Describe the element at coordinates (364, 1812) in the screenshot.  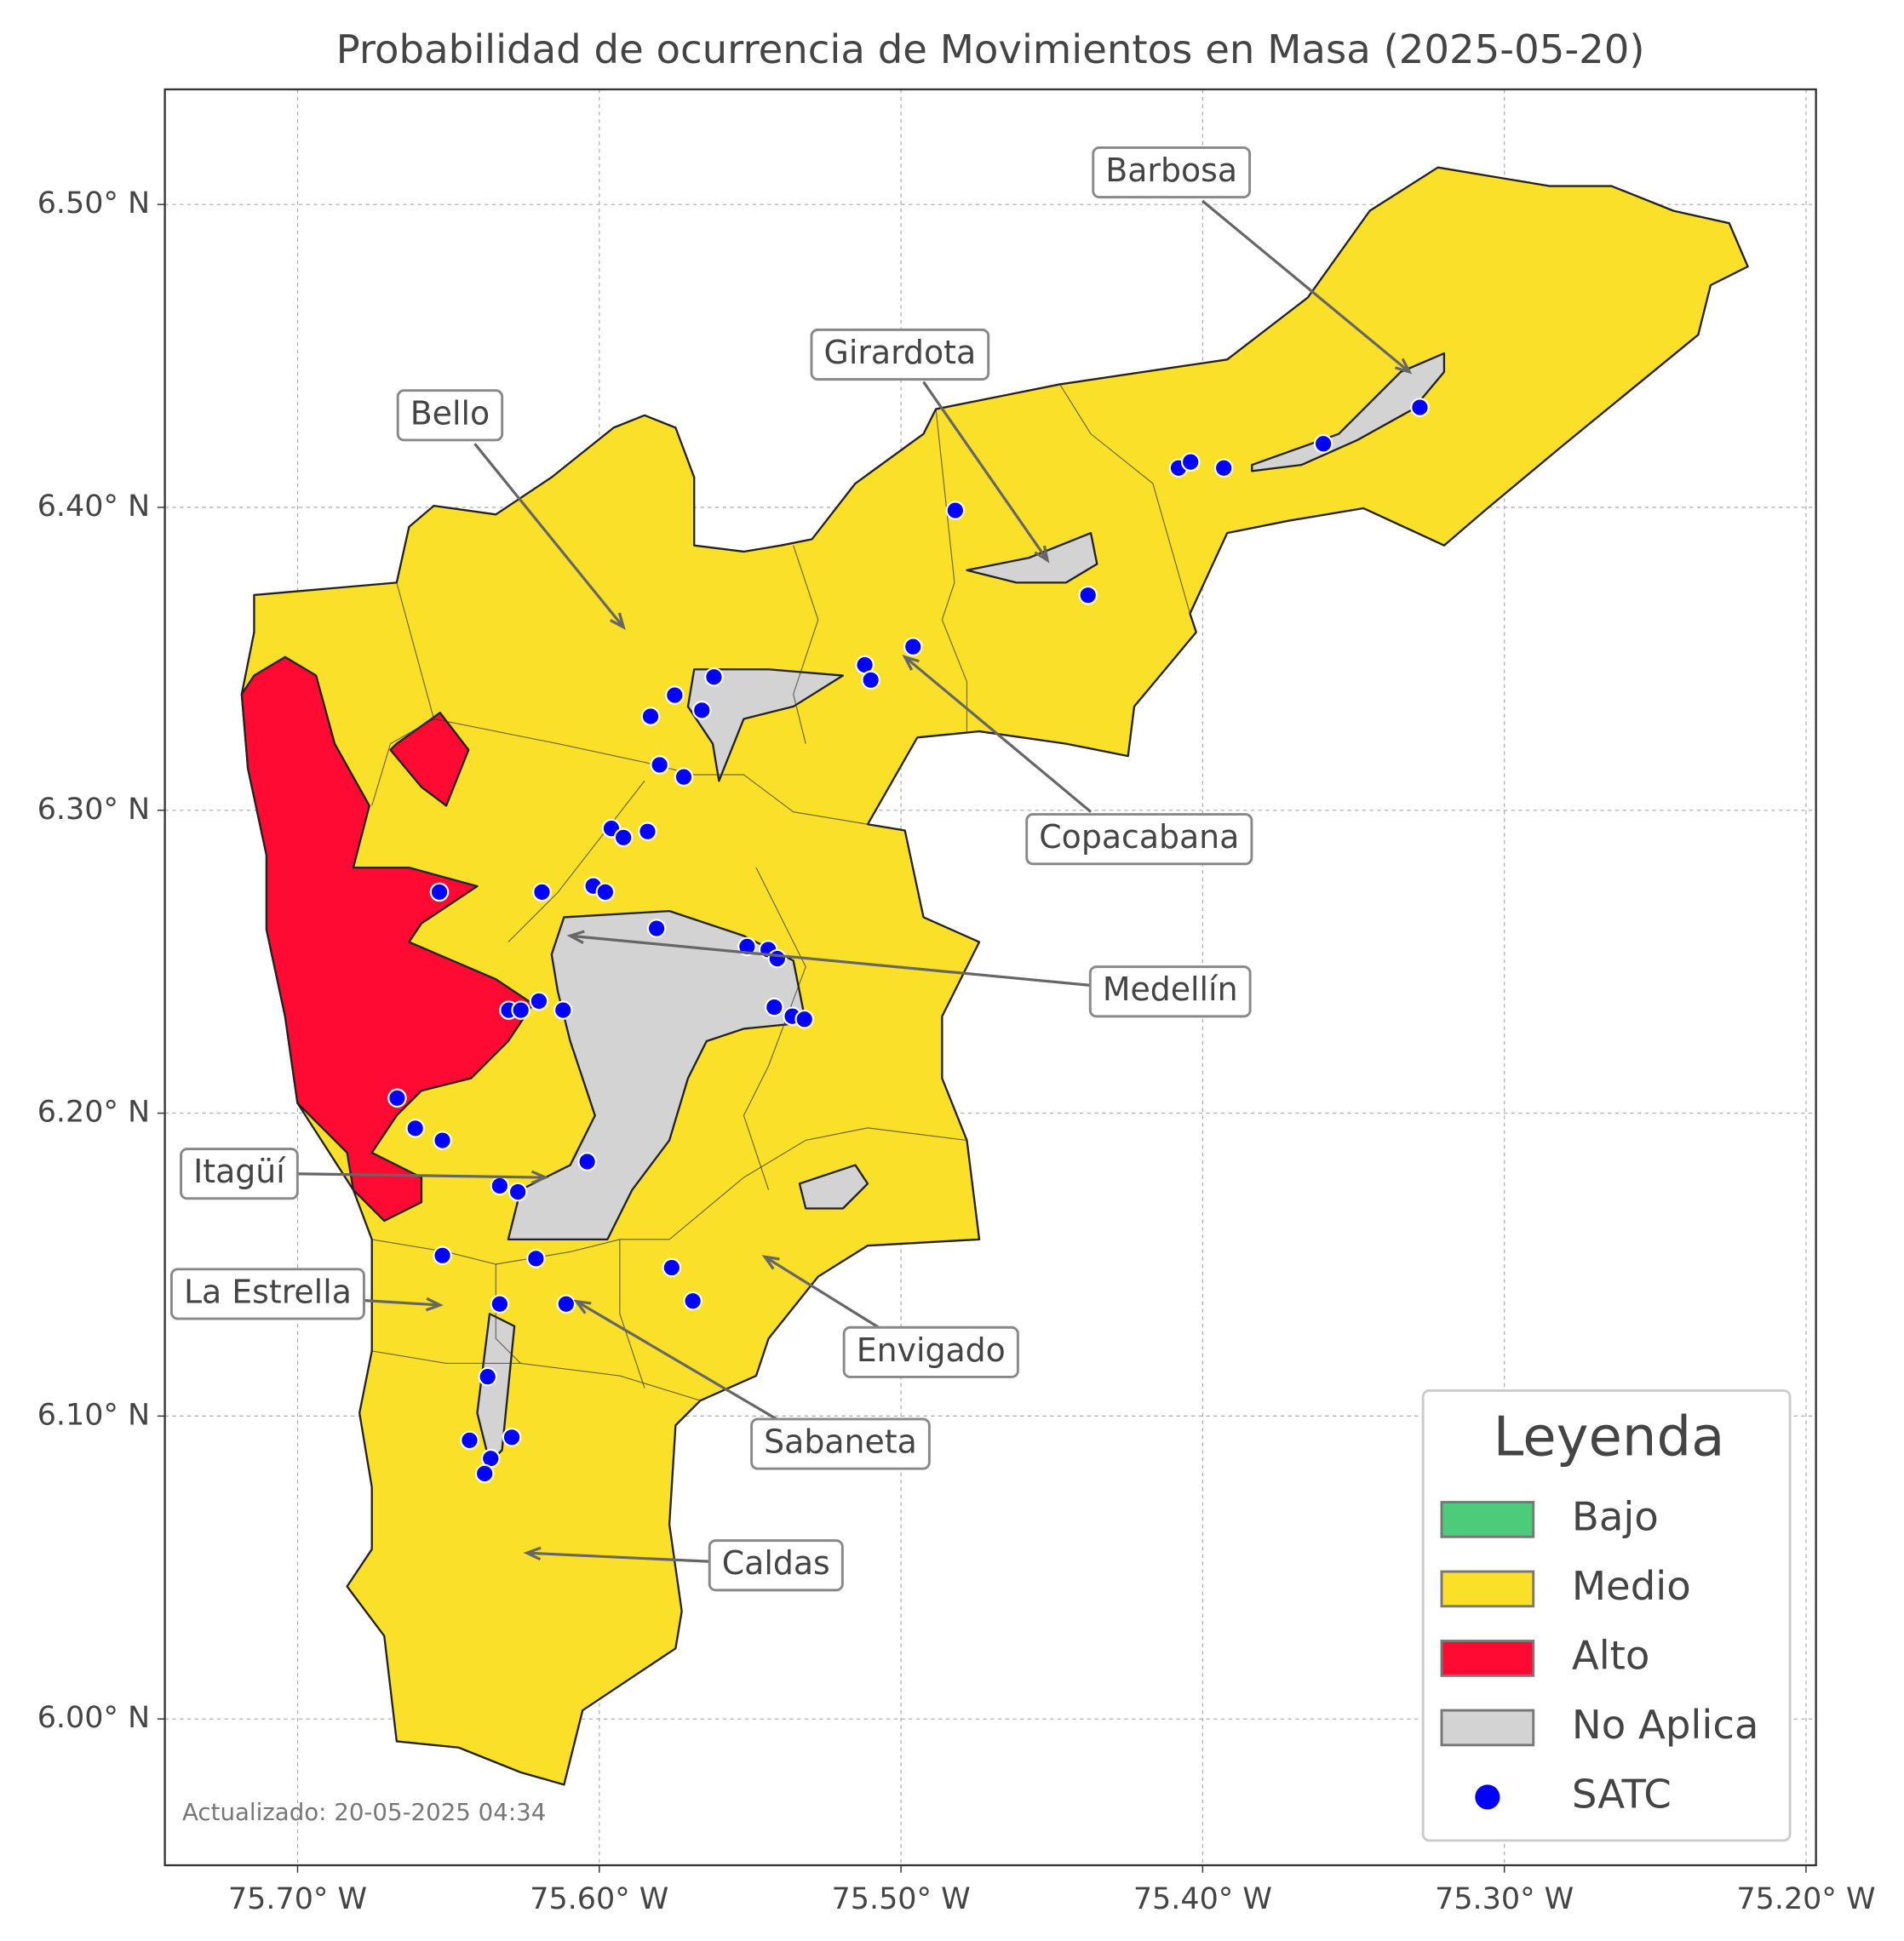
I see `footnote: Actualizado: 20-05-2025 04:34` at that location.